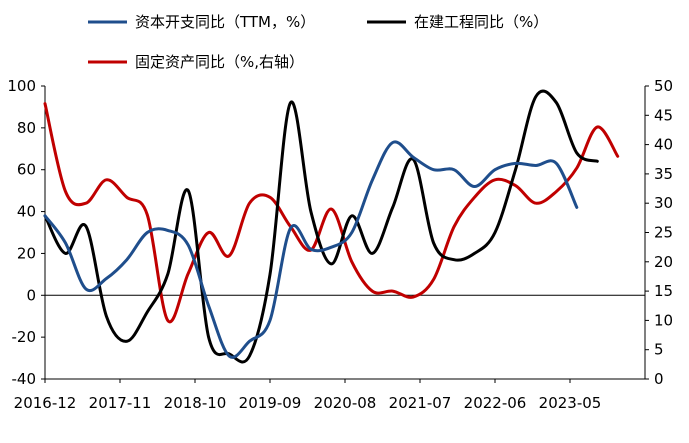 The height and width of the screenshot is (443, 689). What do you see at coordinates (663, 174) in the screenshot?
I see `y-right-tick-label: 35` at bounding box center [663, 174].